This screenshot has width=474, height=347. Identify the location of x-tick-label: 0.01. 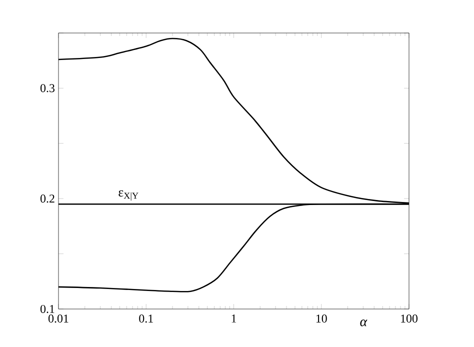
(58, 318).